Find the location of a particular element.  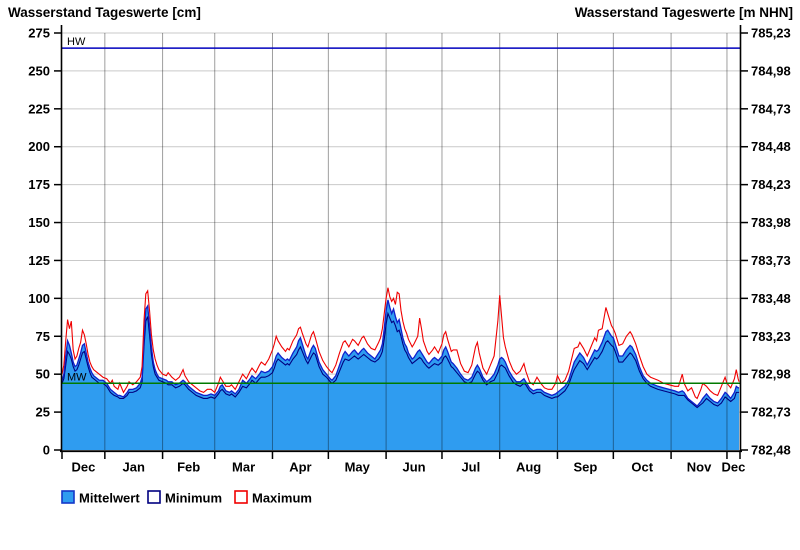

legend-label-minimum: Minimum is located at coordinates (193, 498).